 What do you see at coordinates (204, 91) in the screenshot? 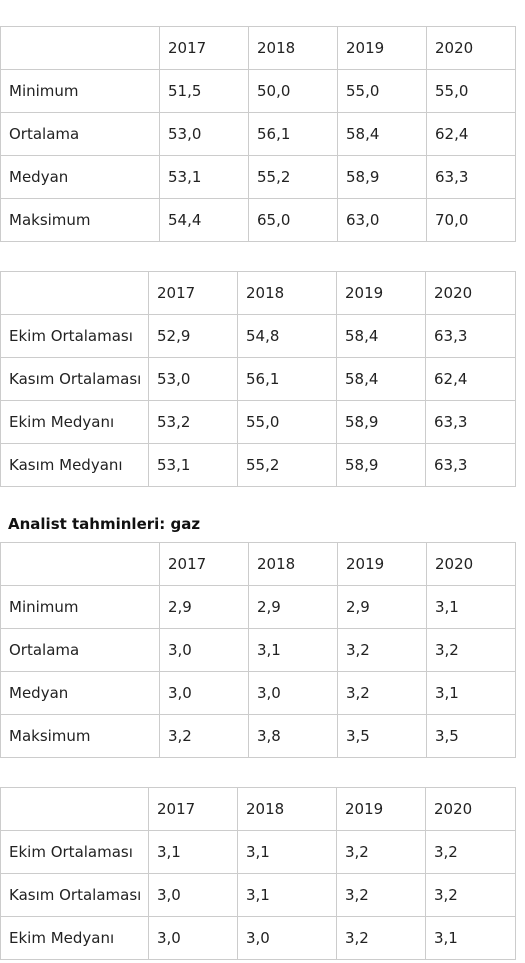
I see `table-cell: 51,5` at bounding box center [204, 91].